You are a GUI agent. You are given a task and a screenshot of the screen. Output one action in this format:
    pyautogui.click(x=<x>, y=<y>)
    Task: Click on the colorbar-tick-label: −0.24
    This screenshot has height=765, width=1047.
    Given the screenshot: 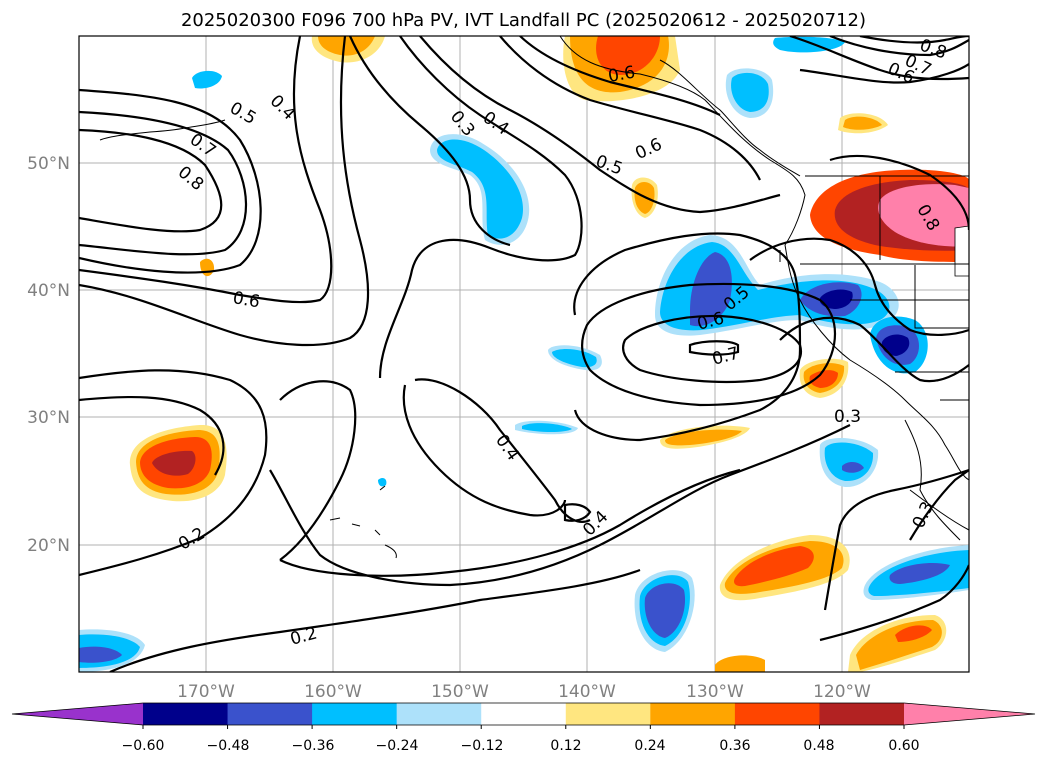 What is the action you would take?
    pyautogui.click(x=397, y=746)
    